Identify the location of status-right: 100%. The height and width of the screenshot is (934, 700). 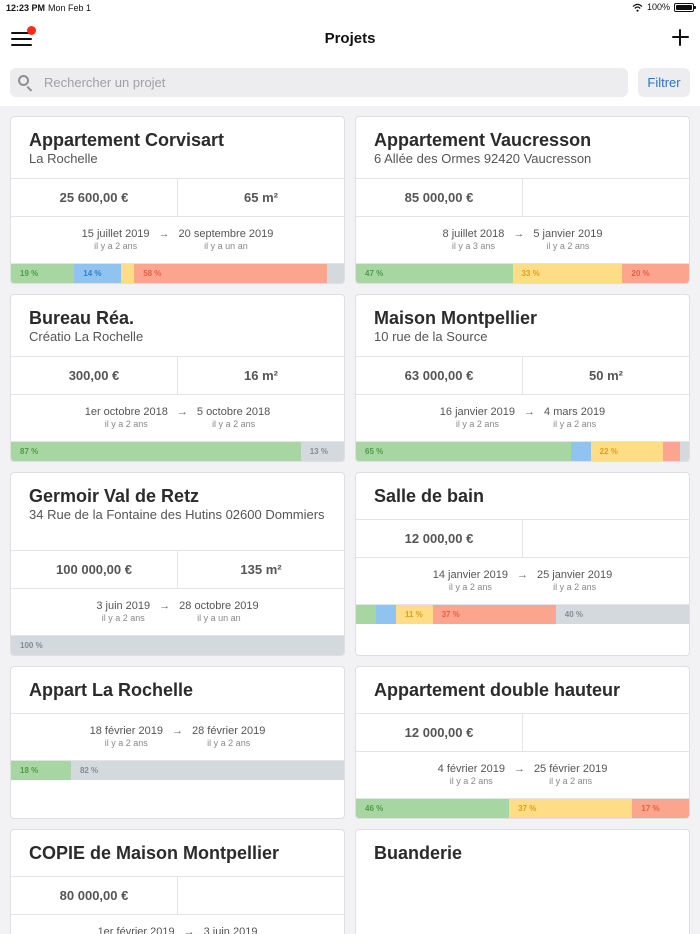
(664, 7).